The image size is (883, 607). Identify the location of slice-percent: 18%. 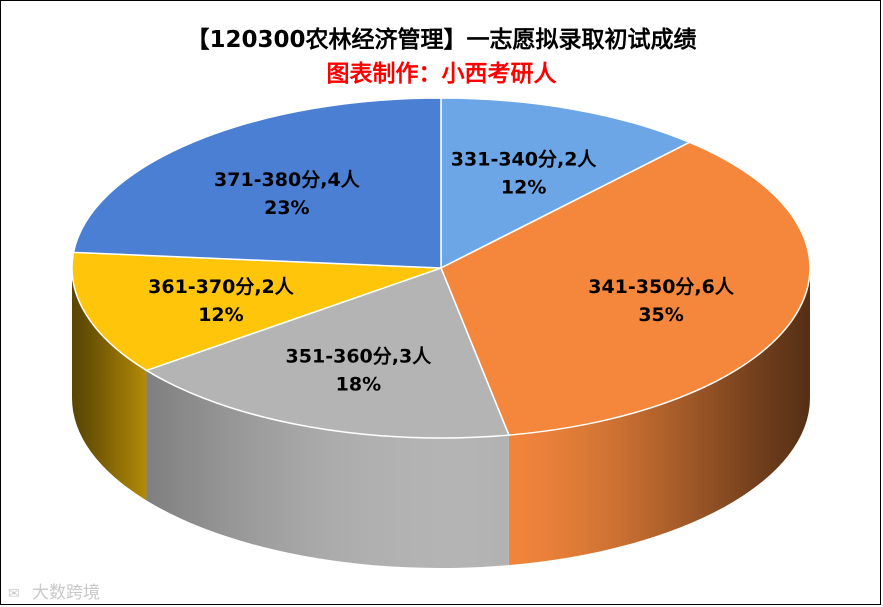
(358, 384).